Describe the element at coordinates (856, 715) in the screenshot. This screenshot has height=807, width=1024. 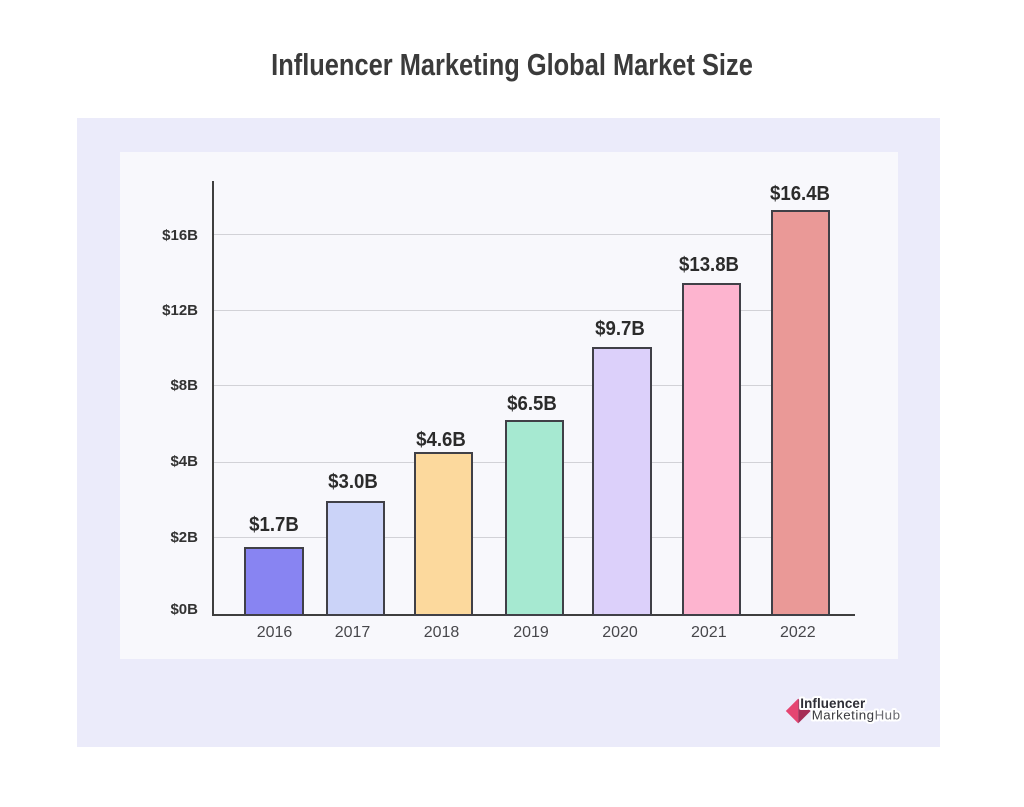
I see `svg-text: MarketingHub` at that location.